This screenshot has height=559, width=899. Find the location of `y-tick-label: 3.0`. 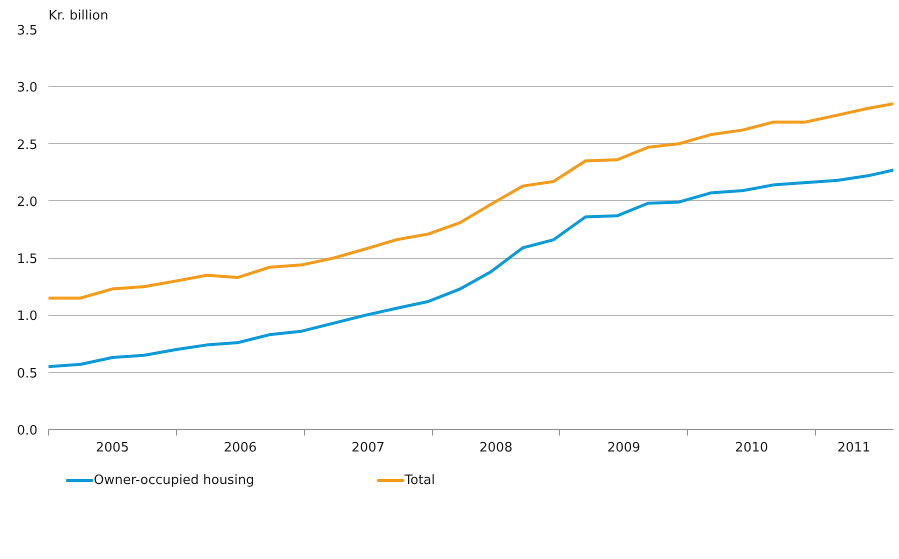

y-tick-label: 3.0 is located at coordinates (27, 88).